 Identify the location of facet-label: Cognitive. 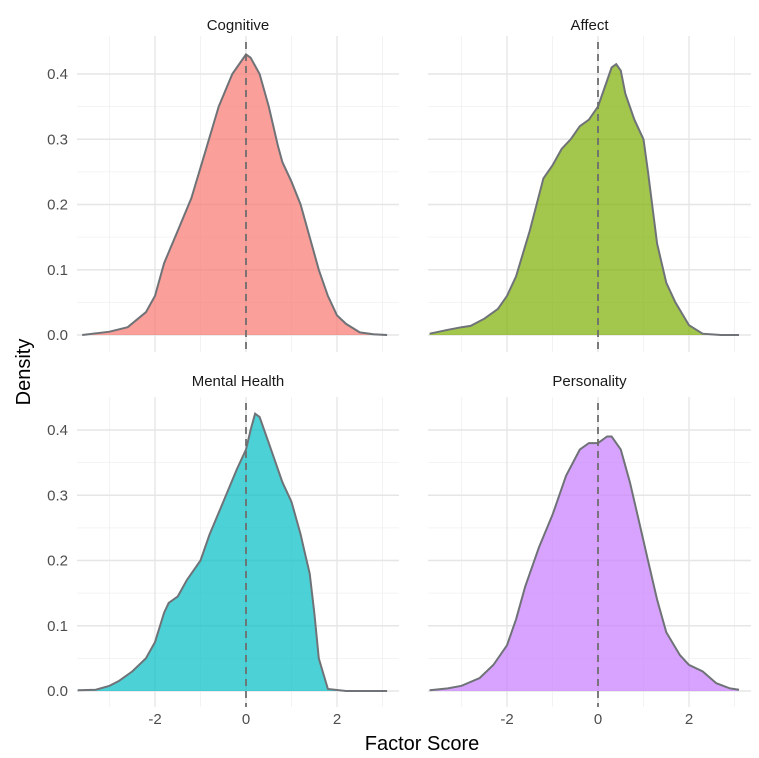
(238, 25).